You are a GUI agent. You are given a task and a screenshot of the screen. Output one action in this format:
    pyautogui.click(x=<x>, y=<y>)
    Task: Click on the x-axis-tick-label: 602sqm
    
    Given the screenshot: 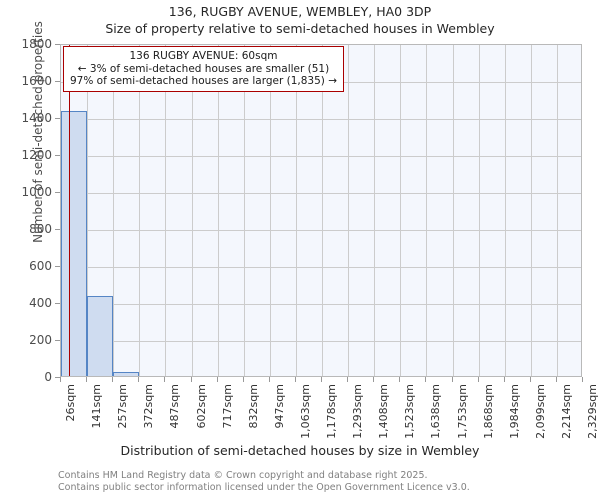 What is the action you would take?
    pyautogui.click(x=201, y=406)
    